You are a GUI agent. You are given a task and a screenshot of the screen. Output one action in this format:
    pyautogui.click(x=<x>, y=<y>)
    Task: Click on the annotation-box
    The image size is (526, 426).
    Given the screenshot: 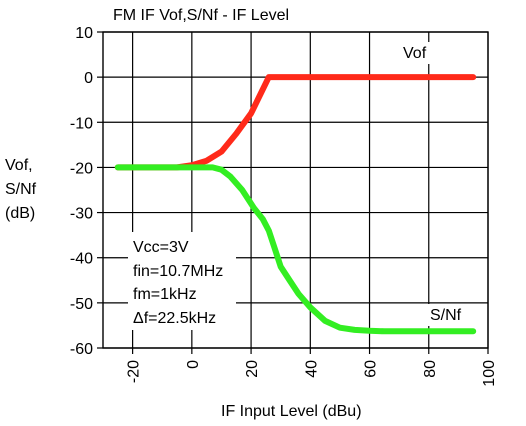 What is the action you would take?
    pyautogui.click(x=182, y=281)
    